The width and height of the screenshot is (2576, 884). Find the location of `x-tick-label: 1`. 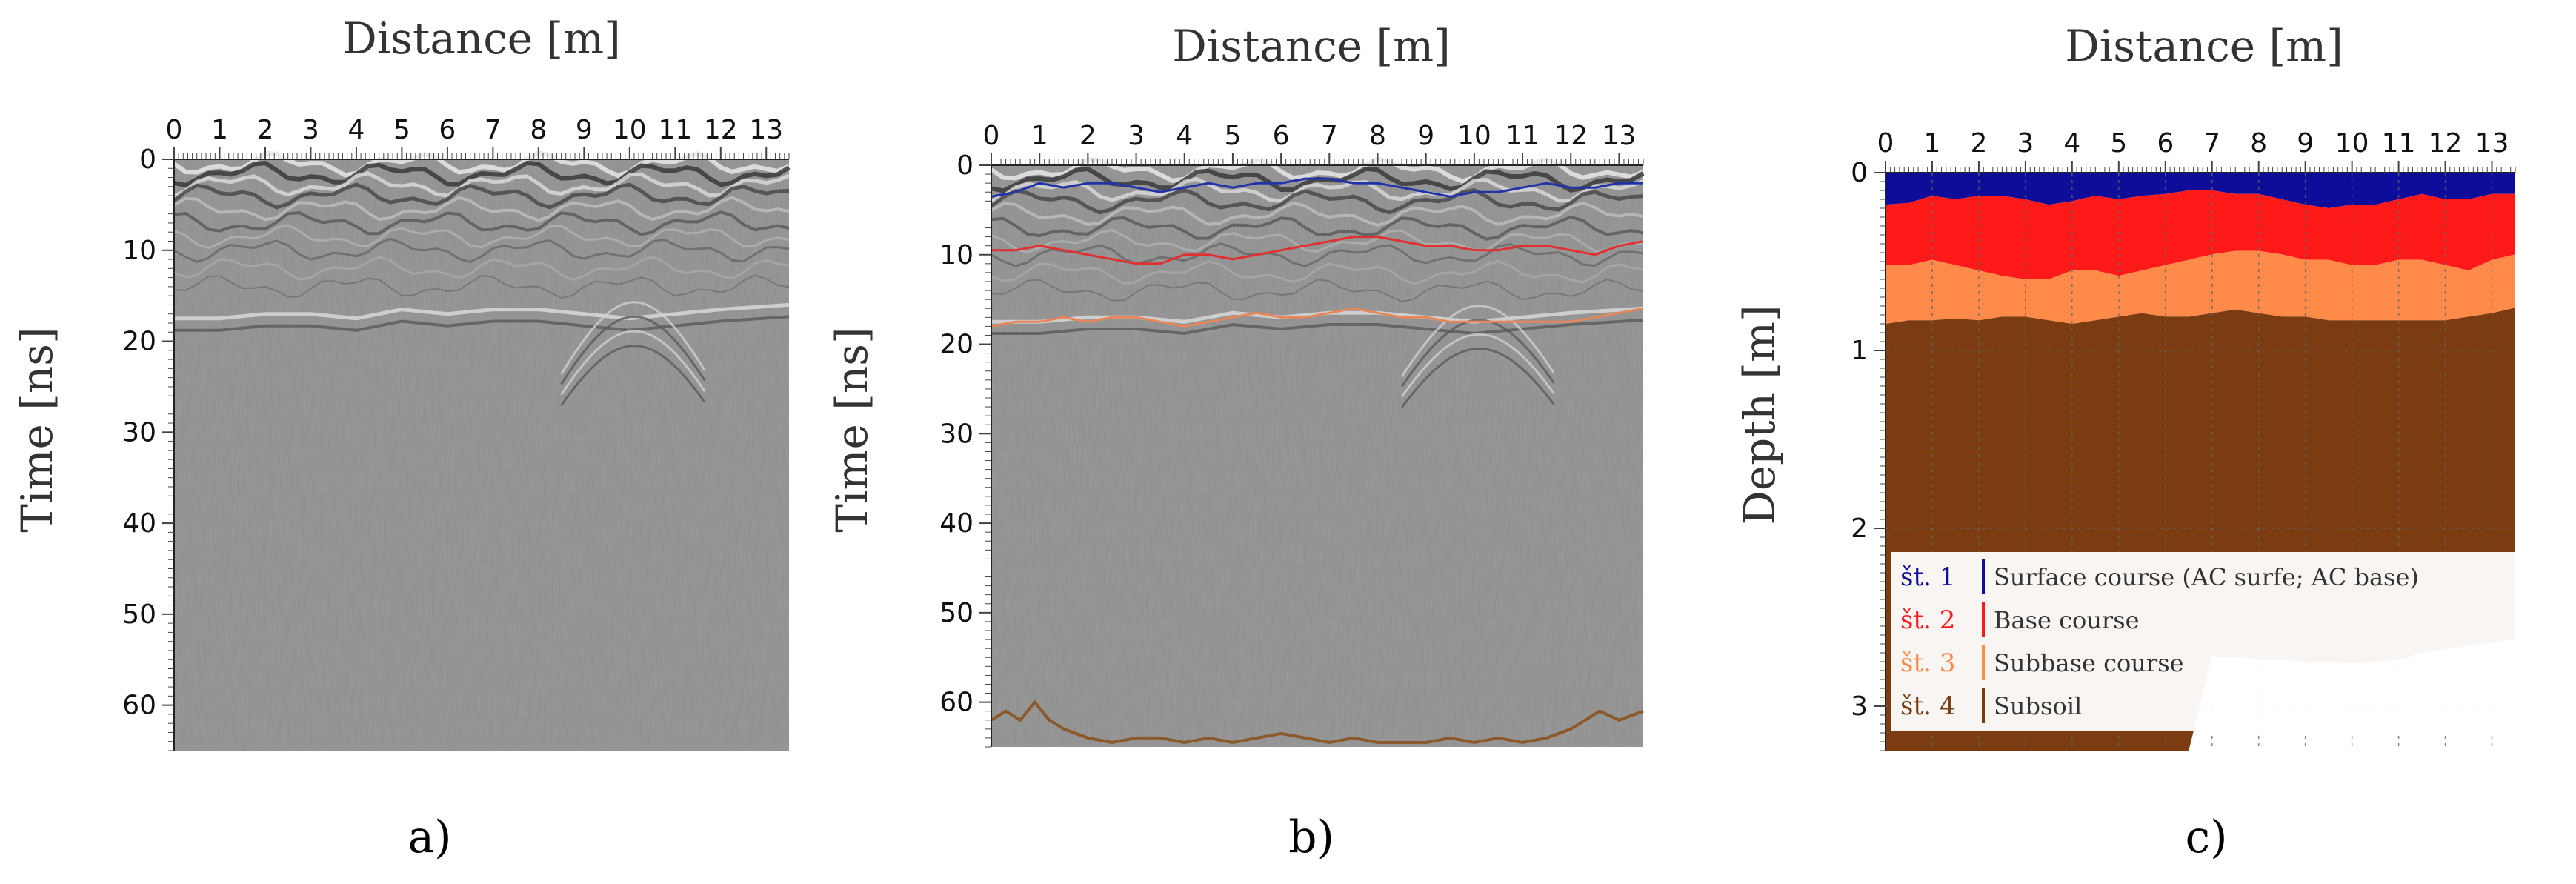

x-tick-label: 1 is located at coordinates (1932, 143).